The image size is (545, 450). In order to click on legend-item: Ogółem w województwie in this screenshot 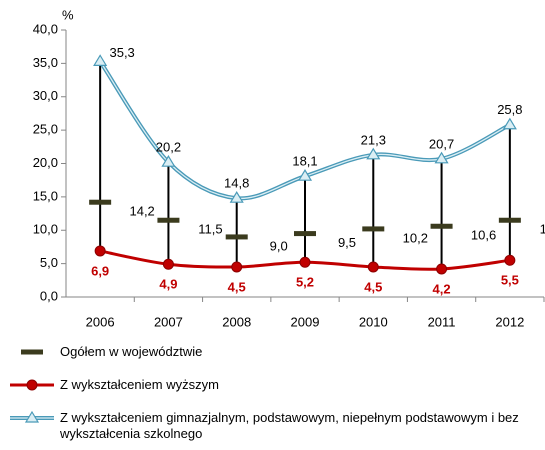, I will do `click(273, 352)`.